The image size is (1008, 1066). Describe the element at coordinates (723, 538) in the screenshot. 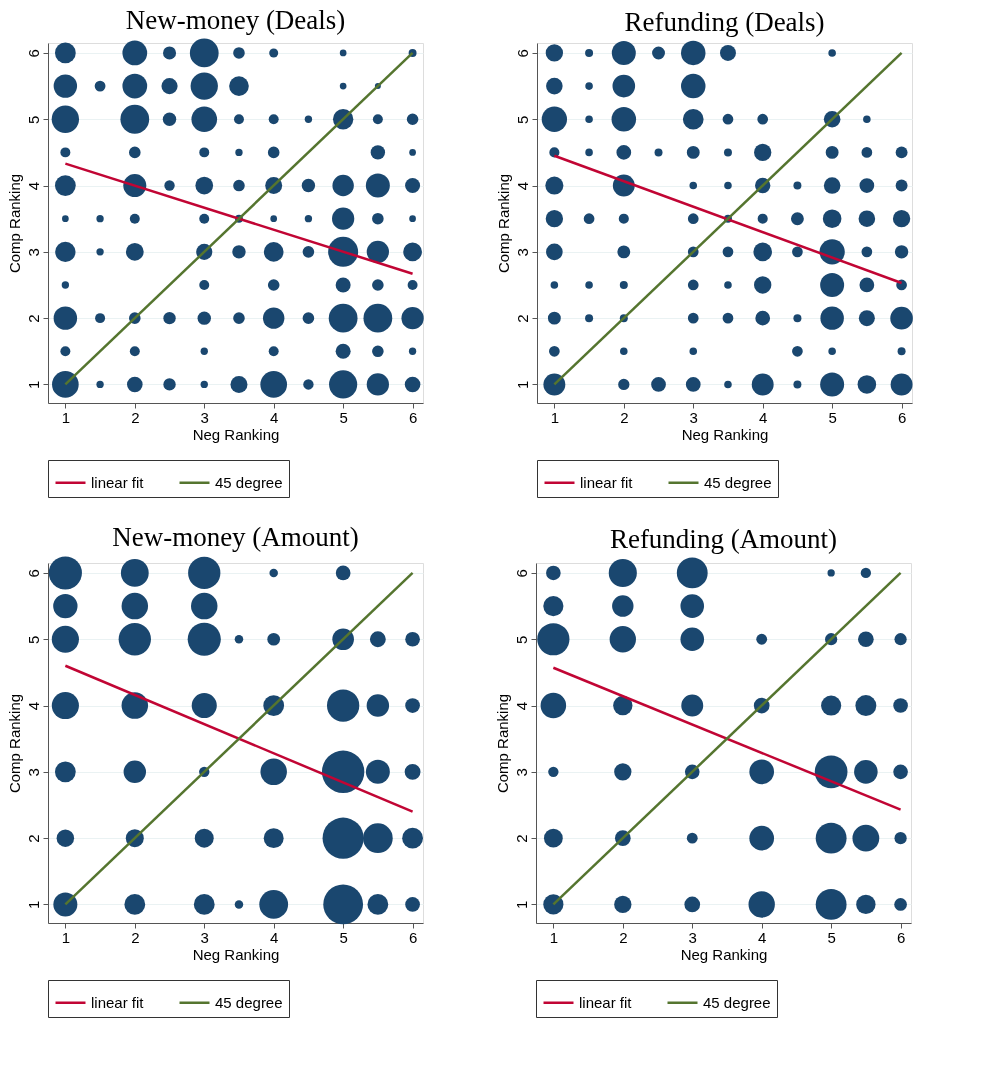

I see `chart-title: Refunding (Amount)` at that location.